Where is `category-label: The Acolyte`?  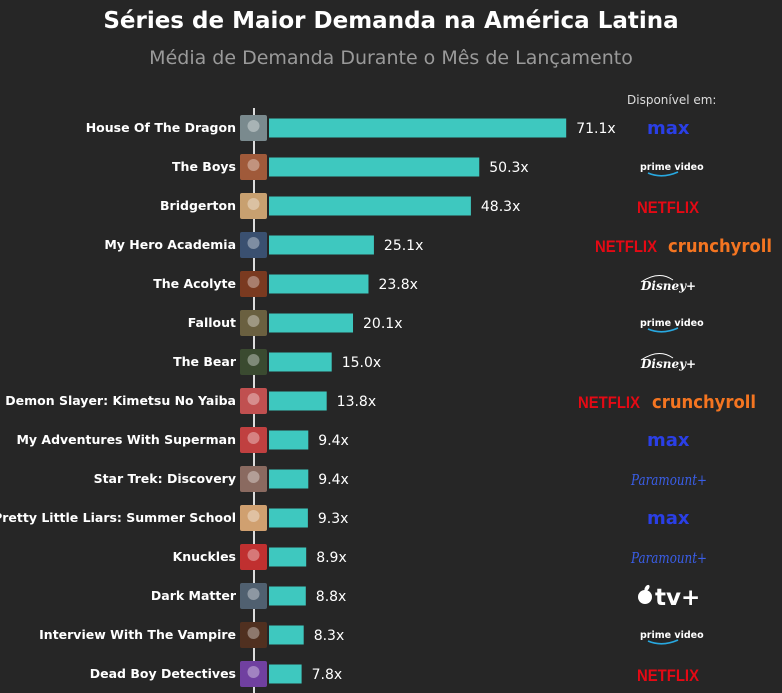
category-label: The Acolyte is located at coordinates (194, 283).